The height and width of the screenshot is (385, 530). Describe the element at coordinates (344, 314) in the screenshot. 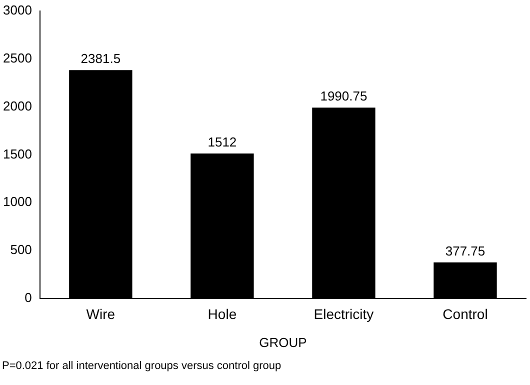

I see `x-tick-label: Electricity` at that location.